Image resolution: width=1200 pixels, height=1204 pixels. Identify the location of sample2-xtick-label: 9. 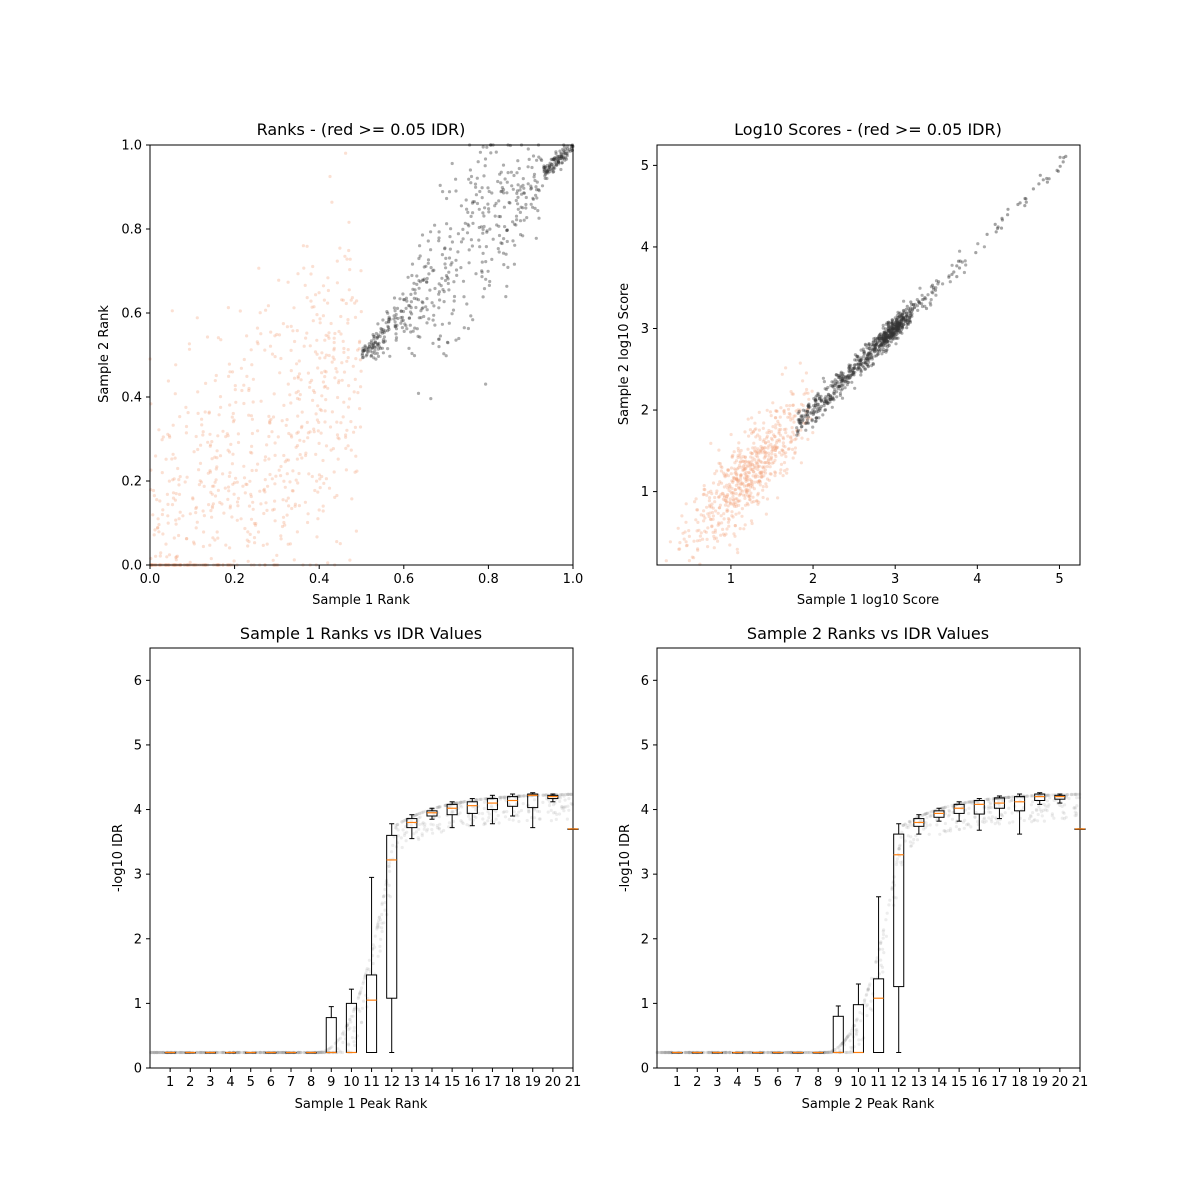
(838, 1082).